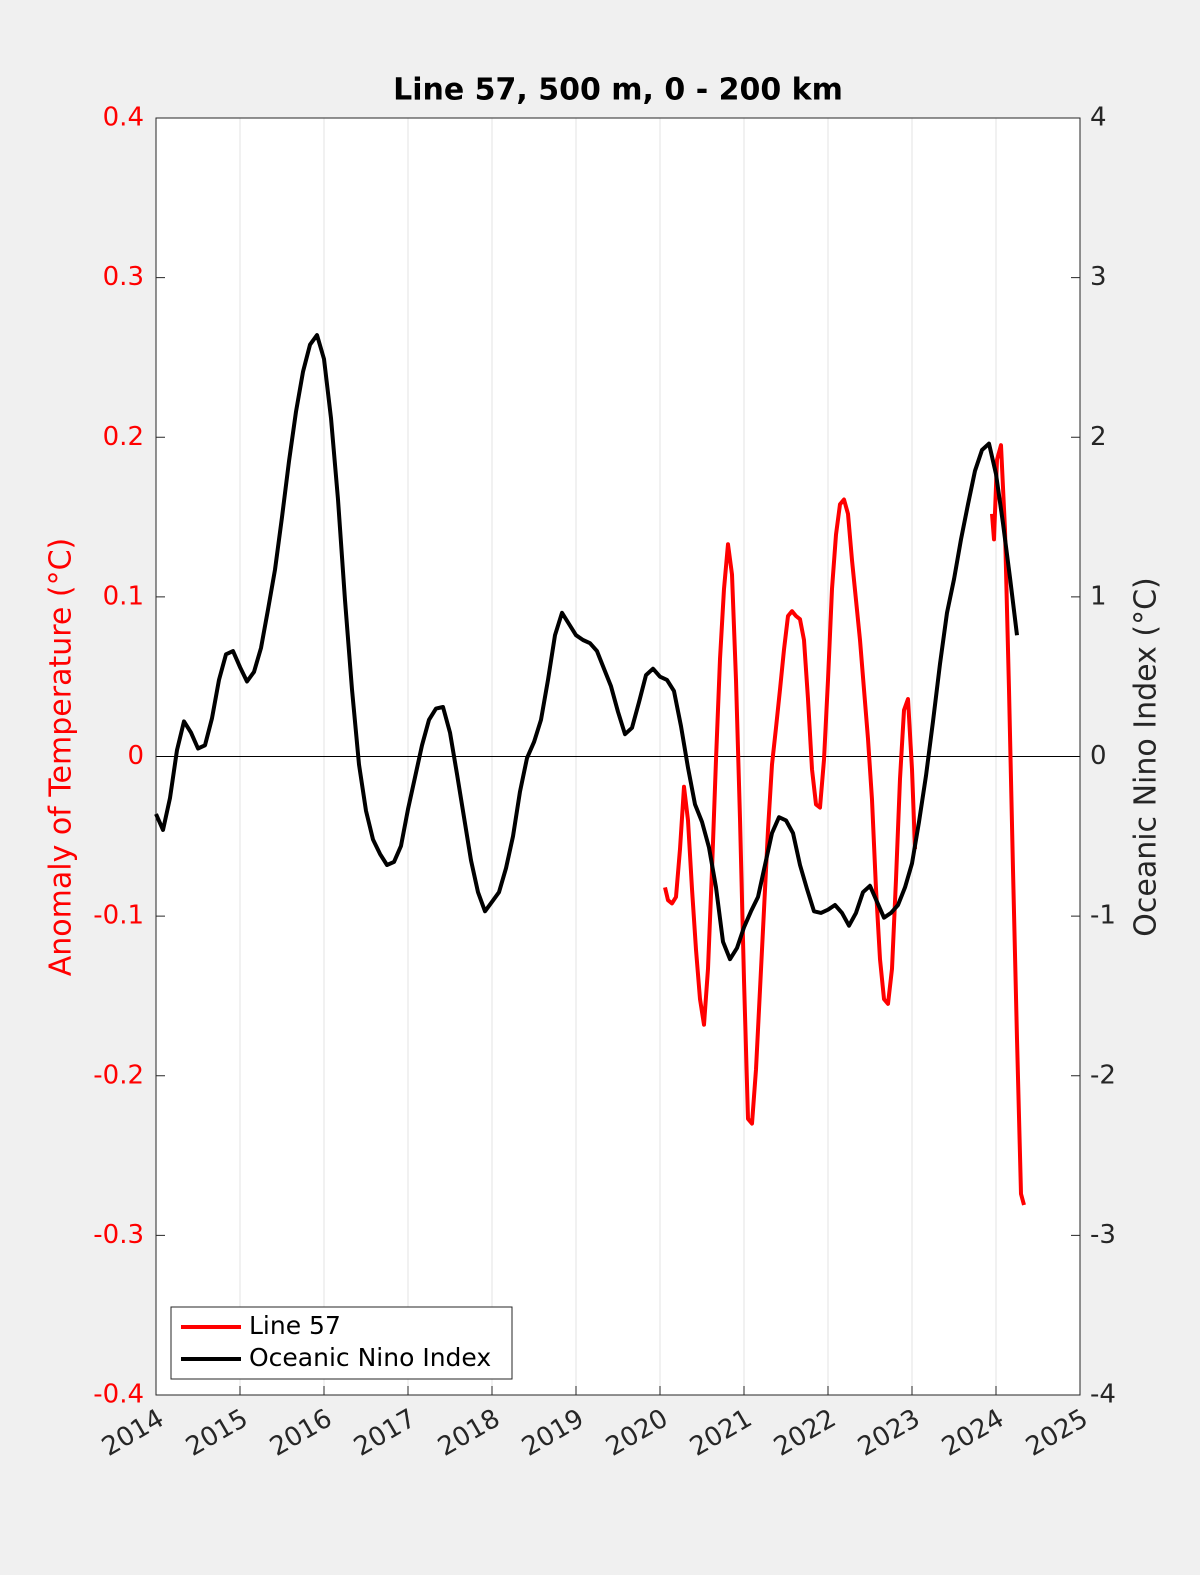  What do you see at coordinates (973, 1433) in the screenshot?
I see `x-tick-label: 2024` at bounding box center [973, 1433].